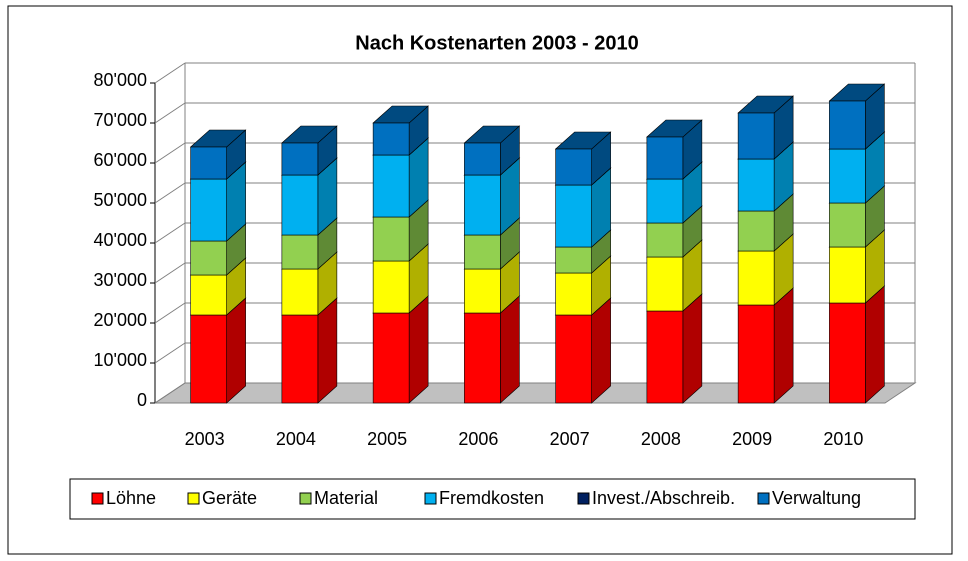 This screenshot has width=968, height=561. What do you see at coordinates (535, 393) in the screenshot?
I see `floor` at bounding box center [535, 393].